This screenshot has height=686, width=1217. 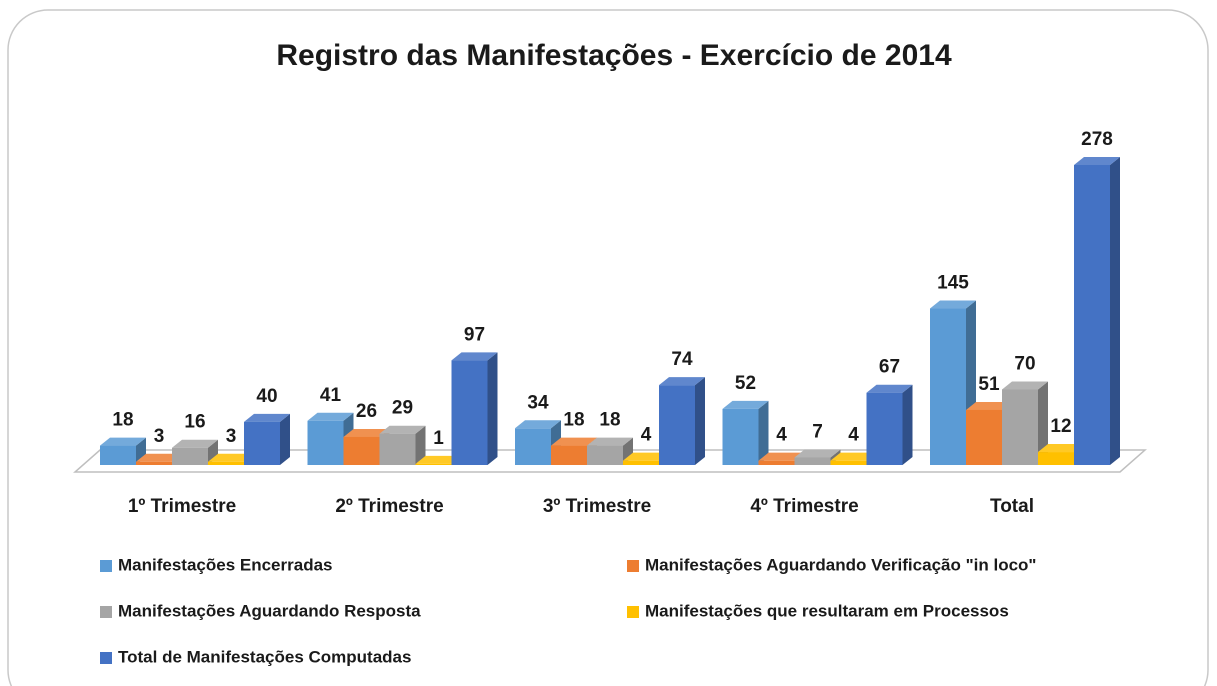 What do you see at coordinates (269, 610) in the screenshot?
I see `legend-label: Manifestações Aguardando Resposta` at bounding box center [269, 610].